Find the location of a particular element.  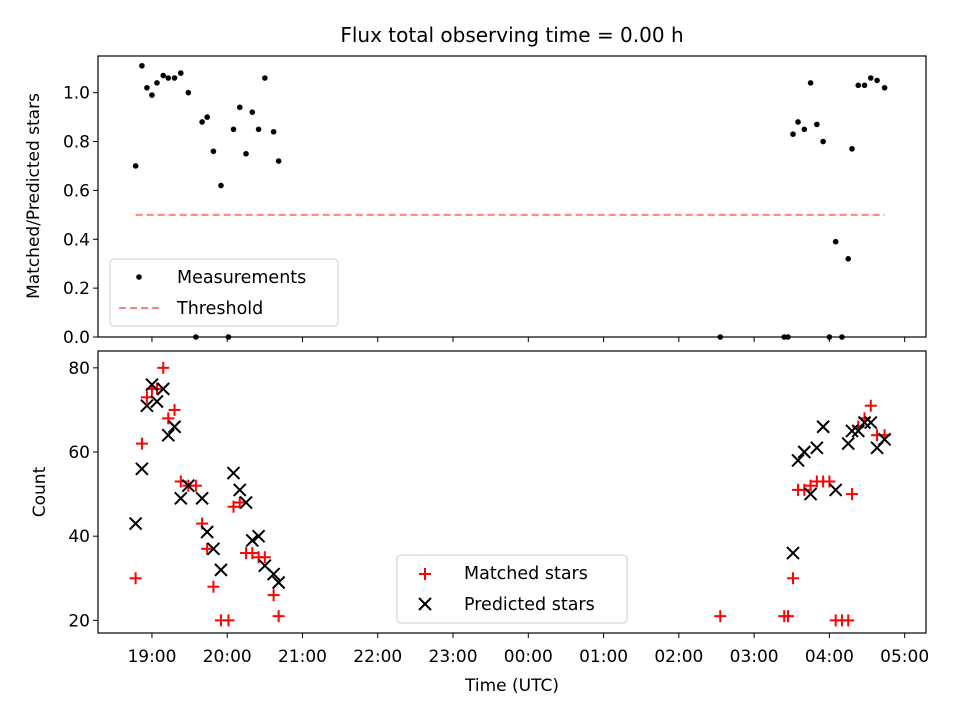

legend-predicted-marker is located at coordinates (425, 604).